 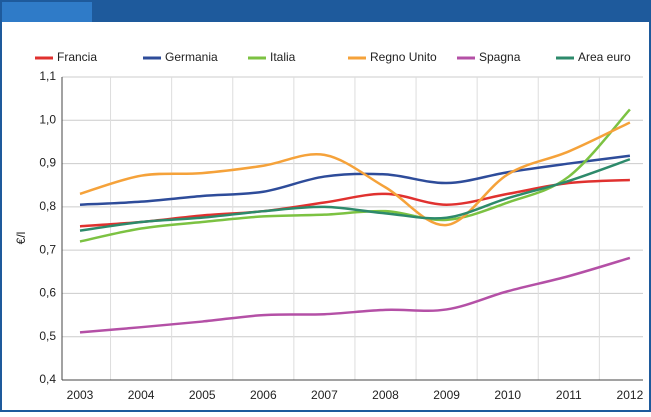 I want to click on y-tick-label: 0,7, so click(x=47, y=249).